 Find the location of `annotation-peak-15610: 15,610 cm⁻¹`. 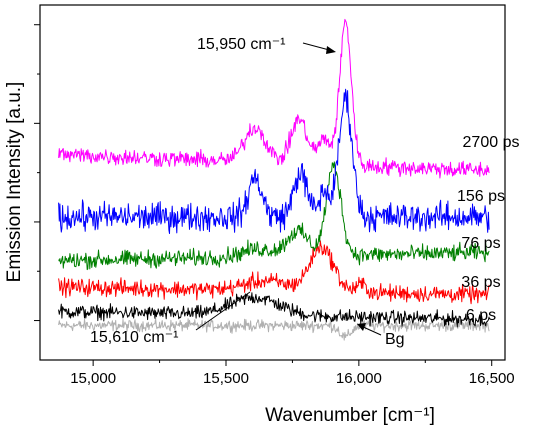

annotation-peak-15610: 15,610 cm⁻¹ is located at coordinates (170, 318).